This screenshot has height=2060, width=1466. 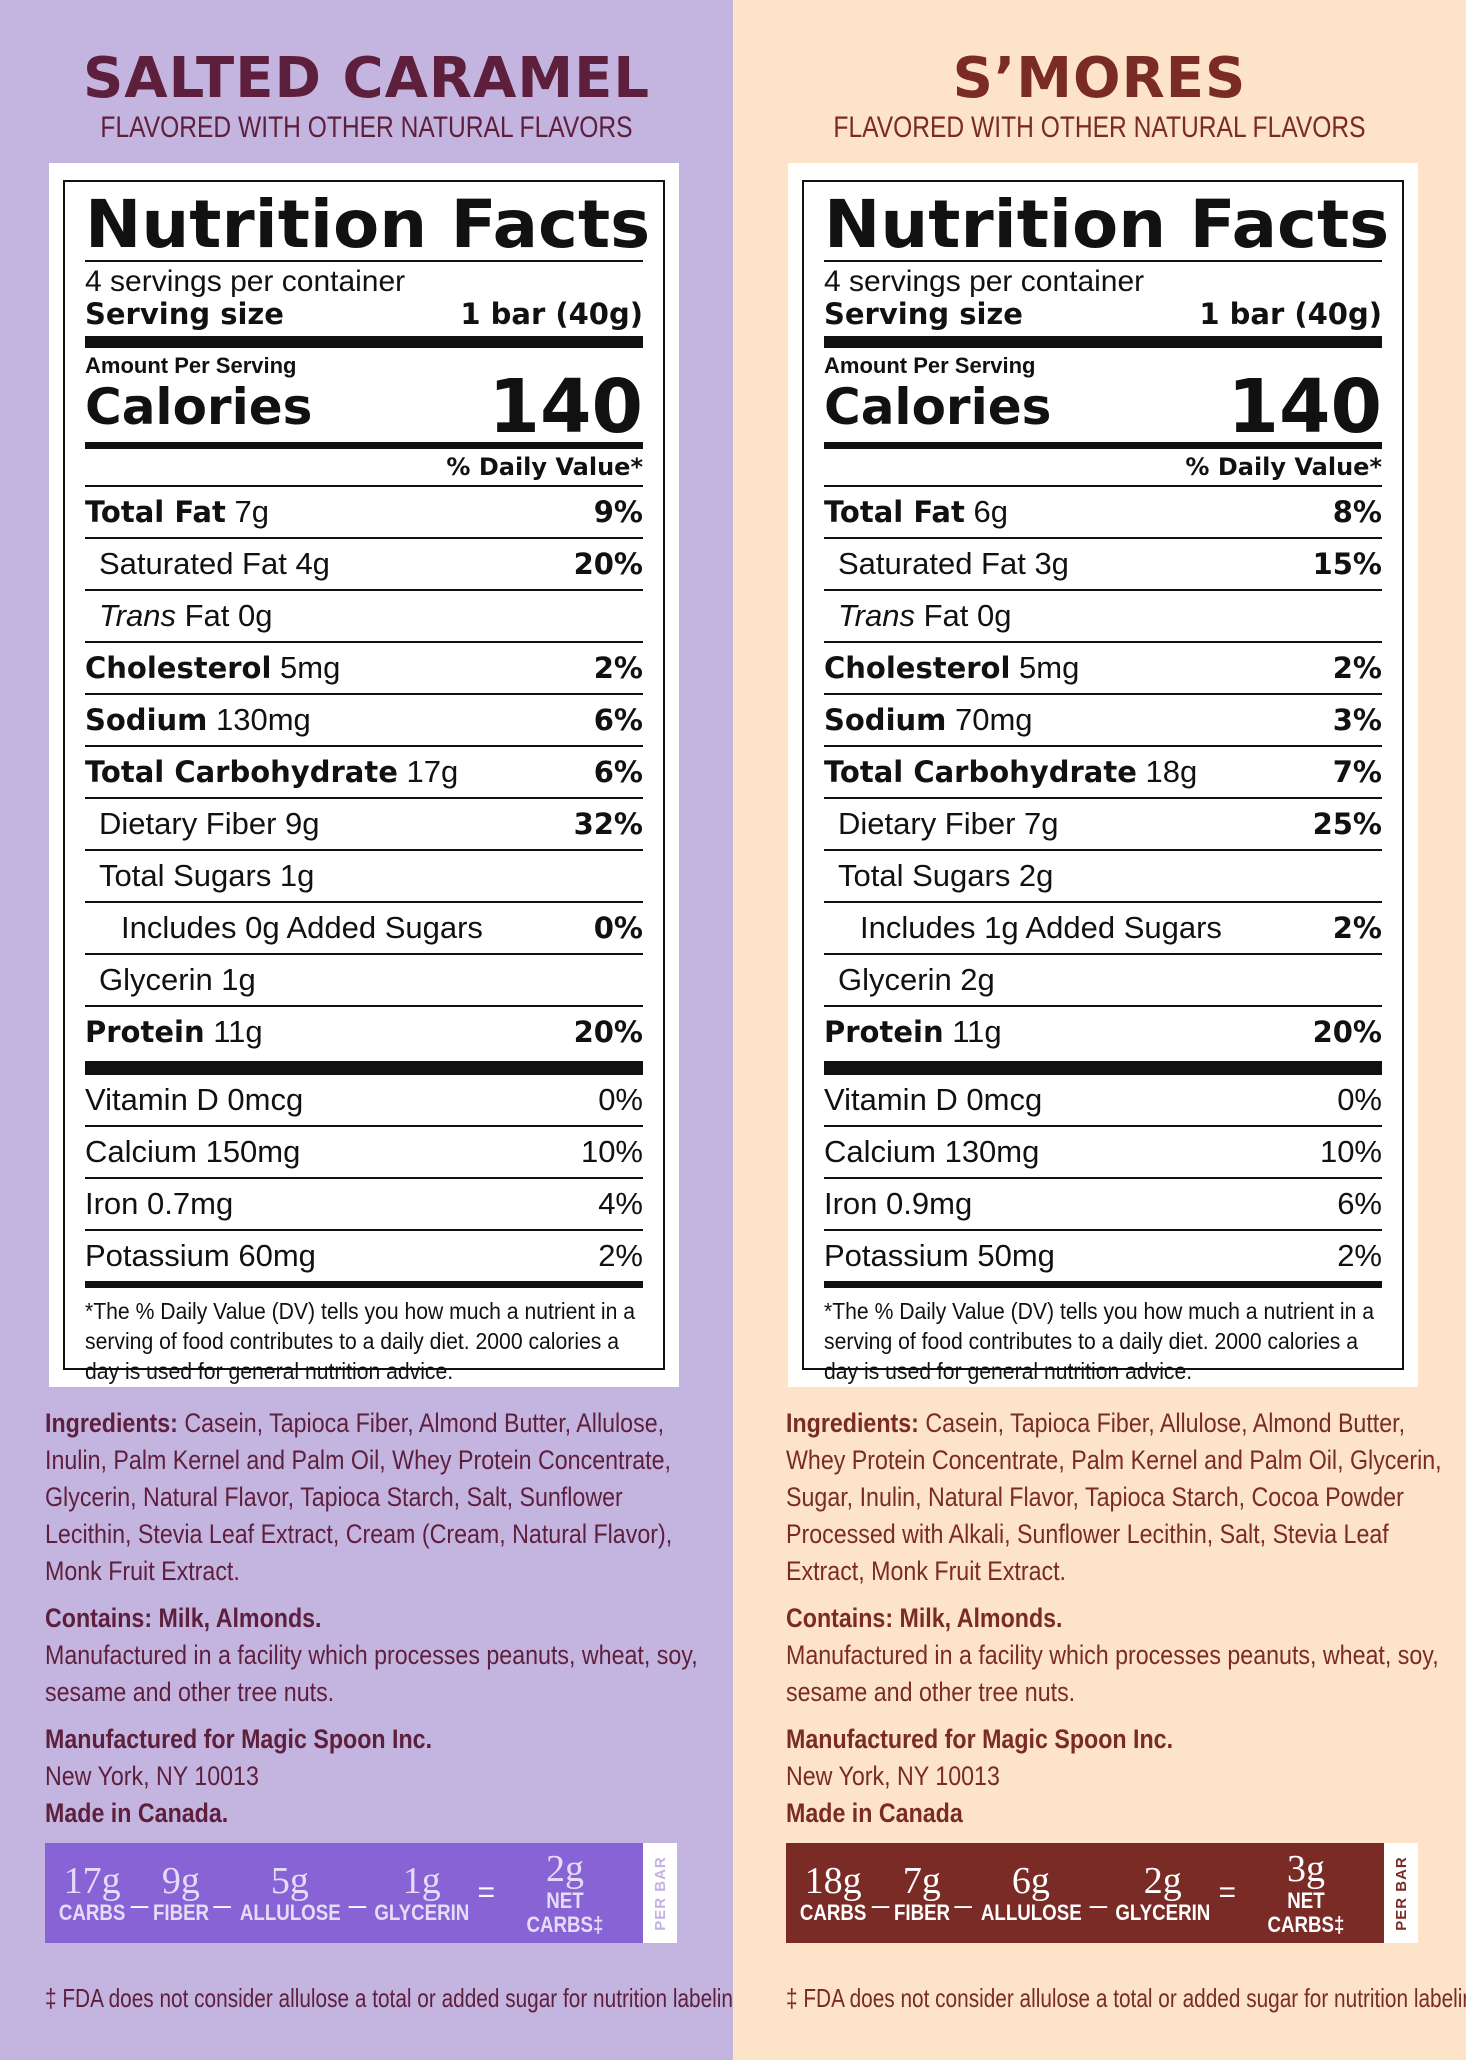 I want to click on nutrient-name: Sodium 70mg, so click(x=928, y=720).